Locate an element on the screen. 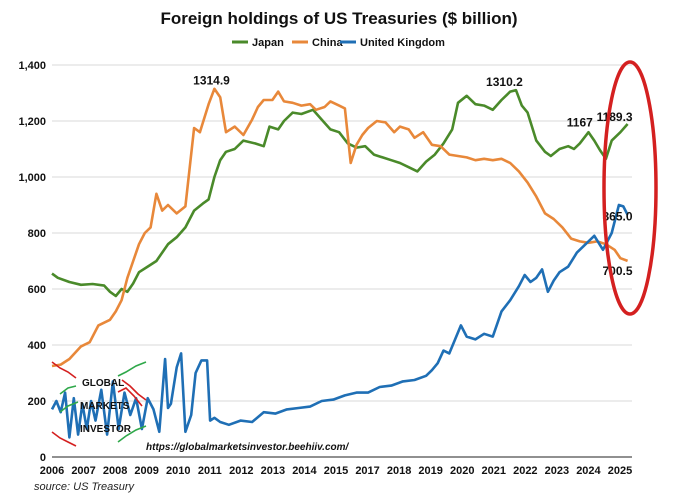 The height and width of the screenshot is (496, 679). x-tick-label: 2015 is located at coordinates (336, 471).